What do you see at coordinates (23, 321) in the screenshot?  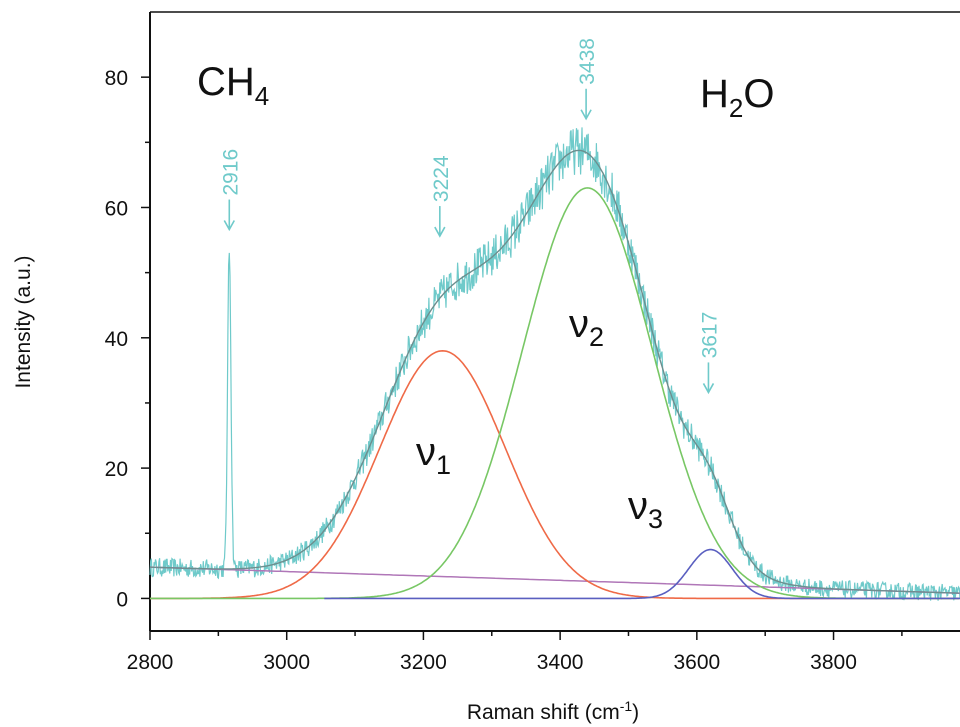 I see `y-axis-label: Intensity (a.u.)` at bounding box center [23, 321].